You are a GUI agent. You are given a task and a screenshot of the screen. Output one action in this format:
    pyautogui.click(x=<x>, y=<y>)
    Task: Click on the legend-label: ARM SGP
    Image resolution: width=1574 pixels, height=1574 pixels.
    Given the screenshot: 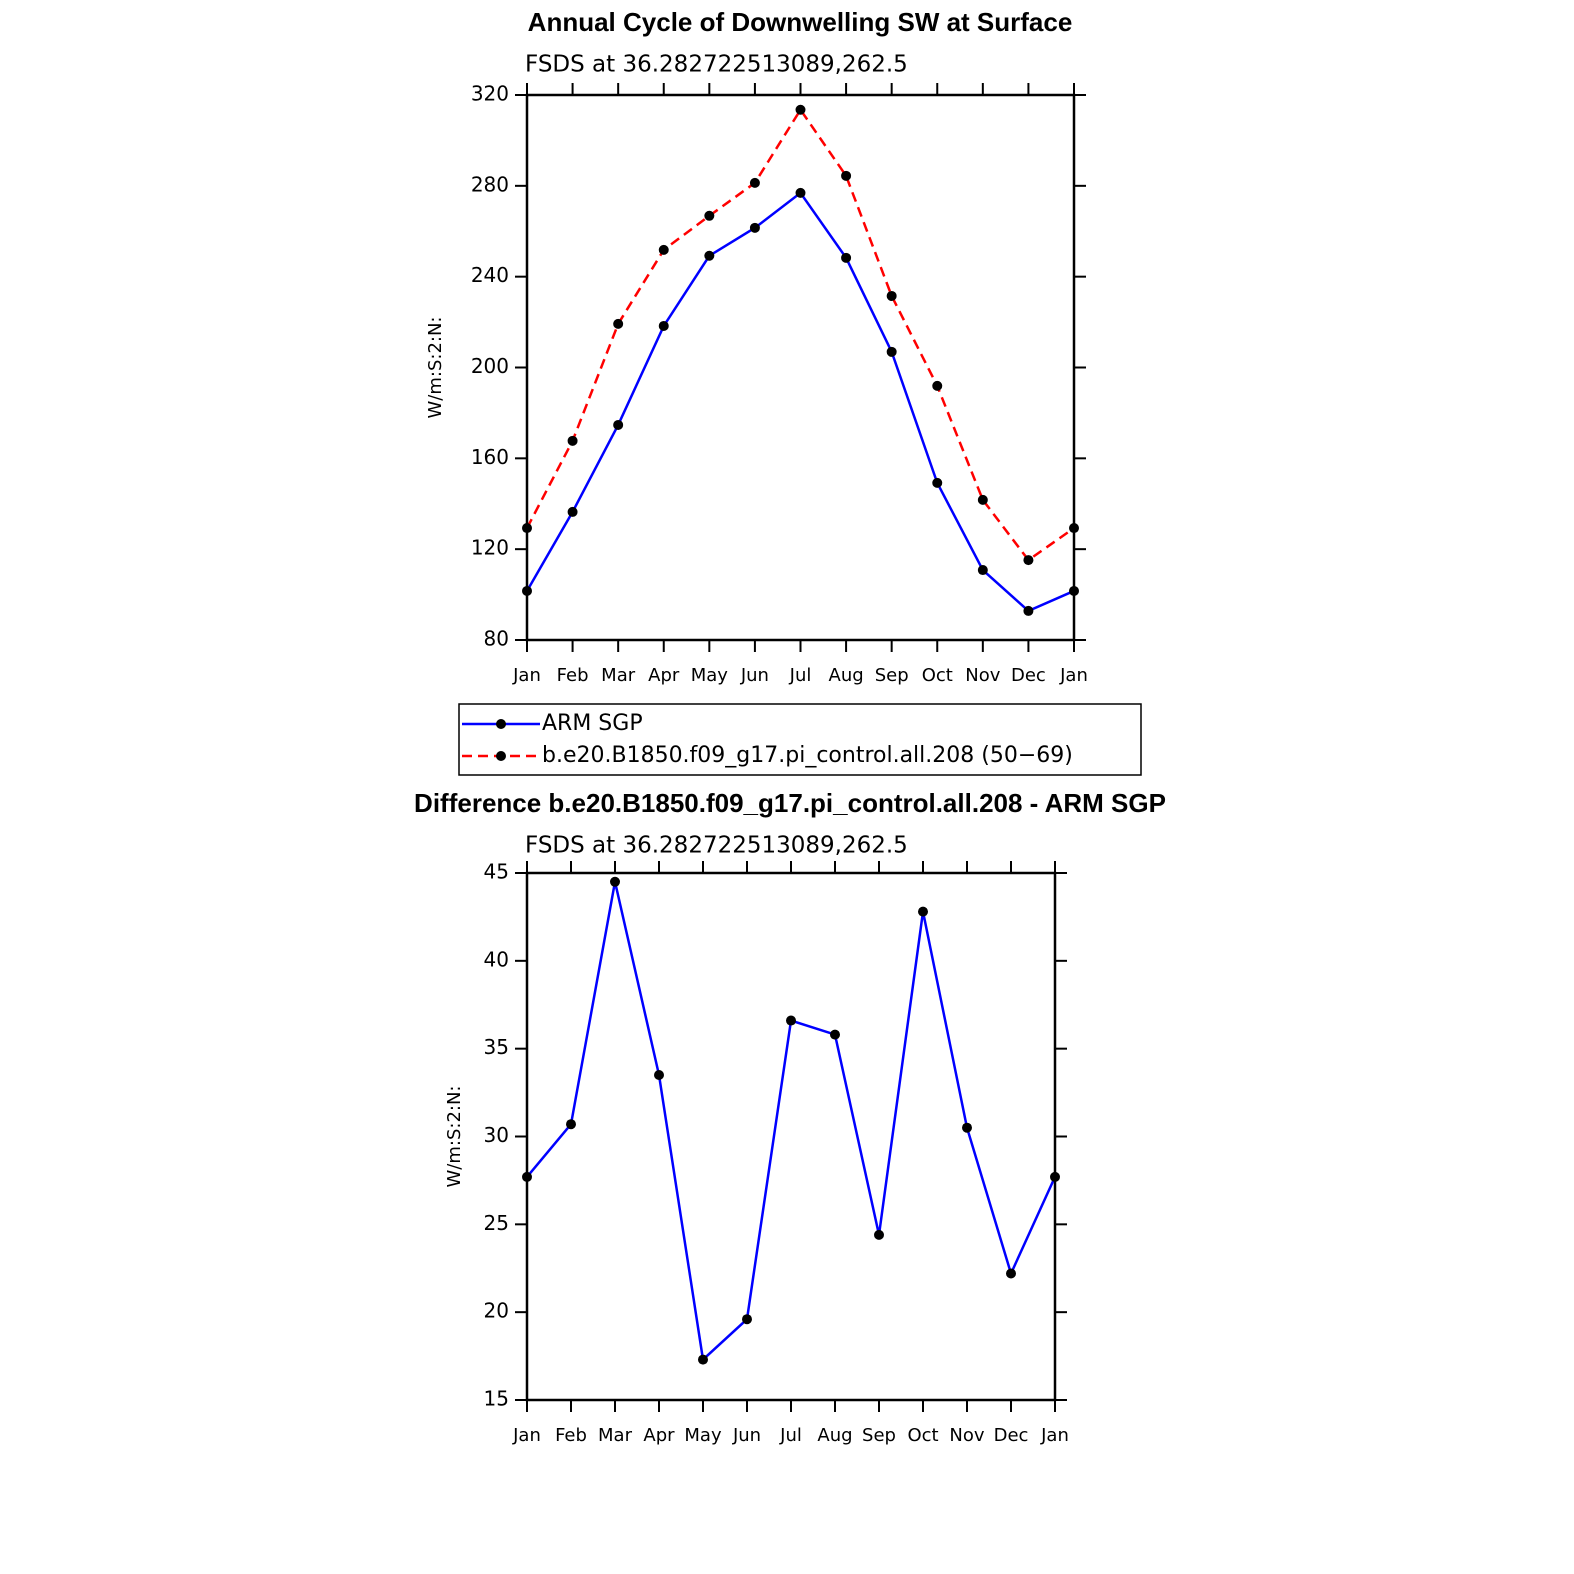 What is the action you would take?
    pyautogui.click(x=592, y=723)
    